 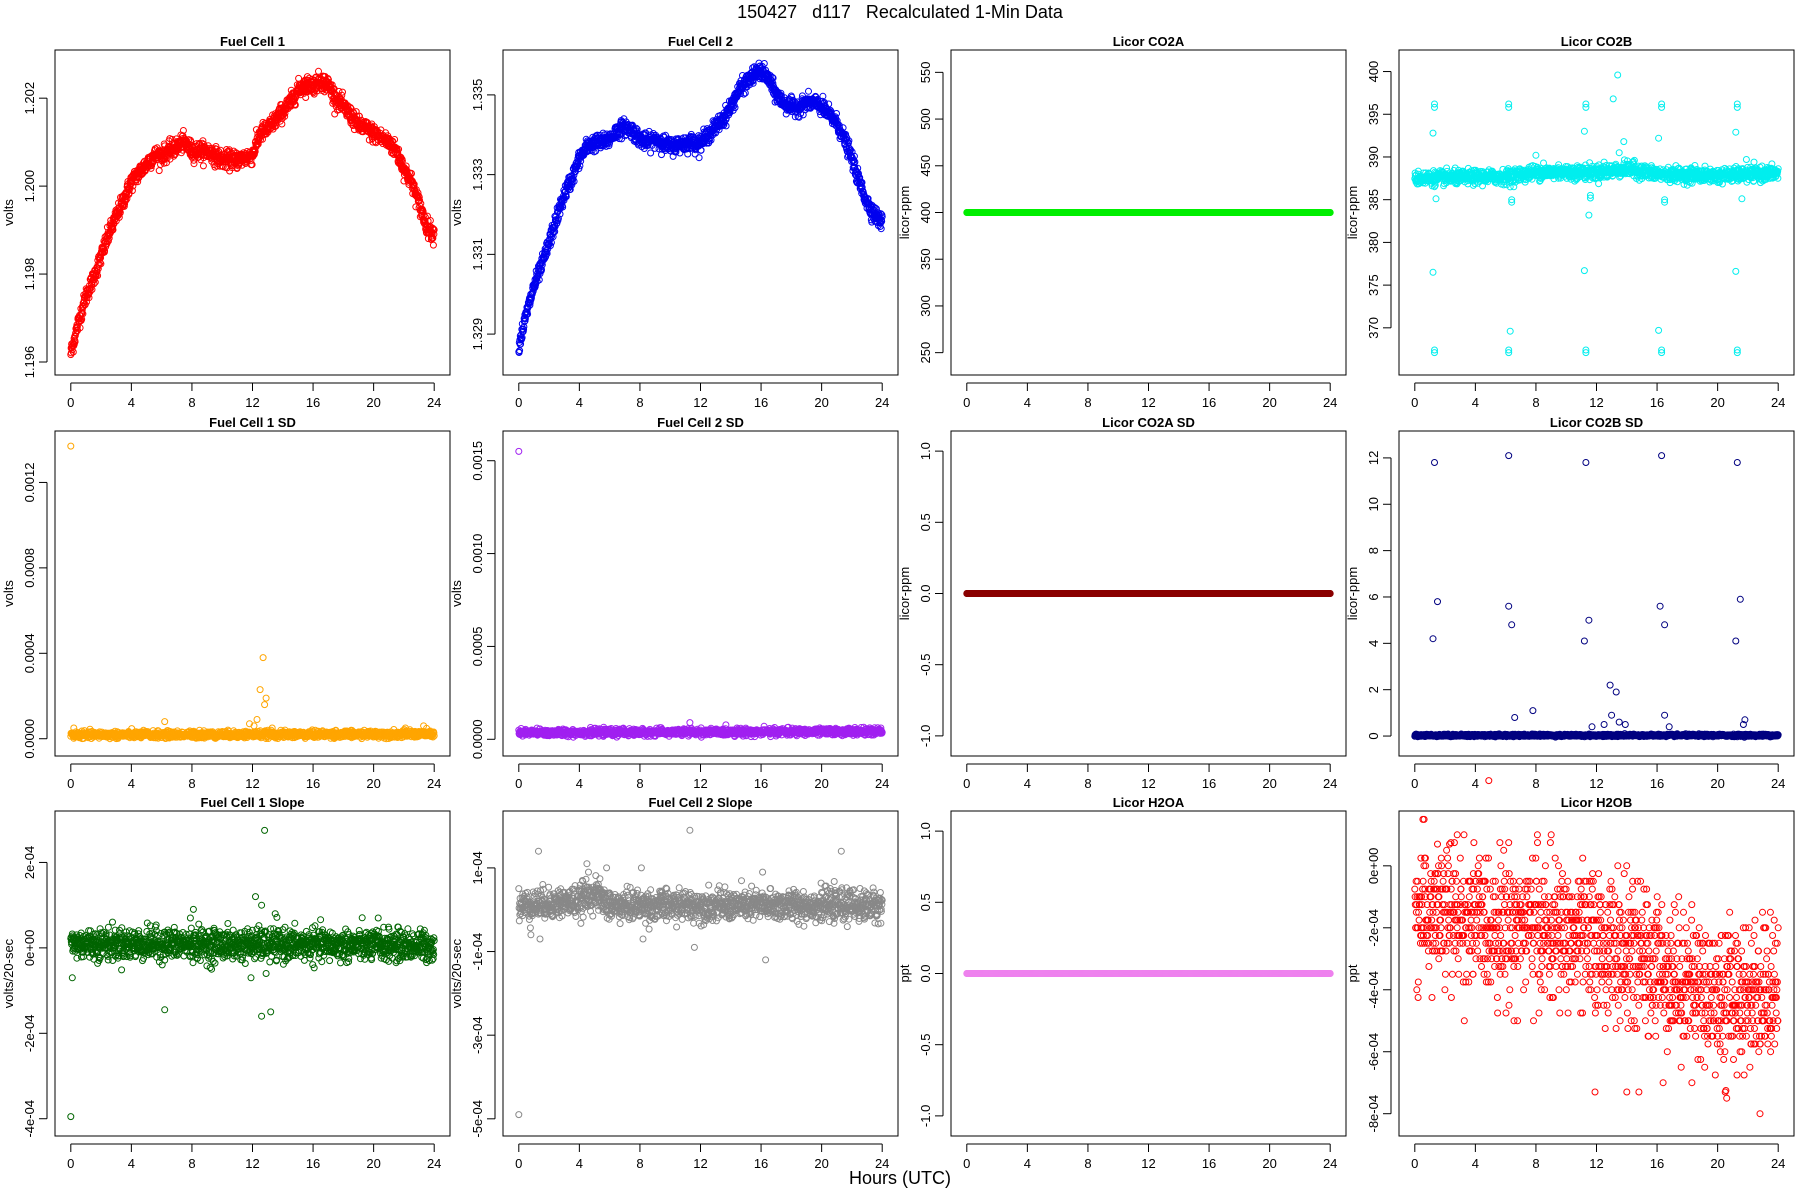 What do you see at coordinates (925, 259) in the screenshot?
I see `y-tick-label: 350` at bounding box center [925, 259].